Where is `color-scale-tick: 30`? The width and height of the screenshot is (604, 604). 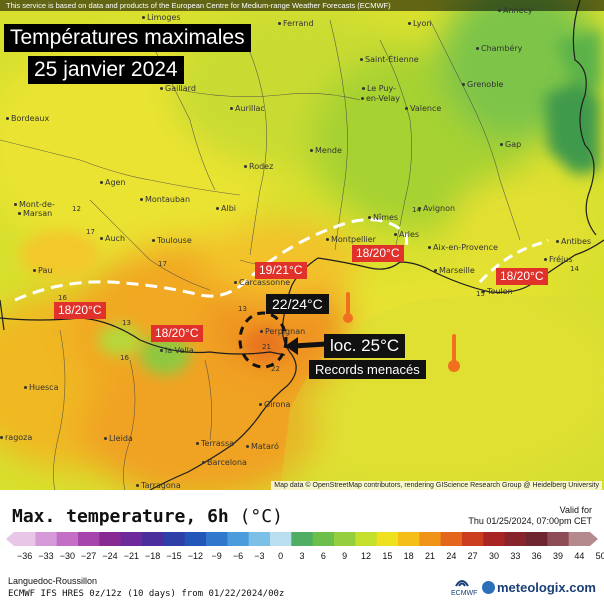 color-scale-tick: 30 is located at coordinates (494, 556).